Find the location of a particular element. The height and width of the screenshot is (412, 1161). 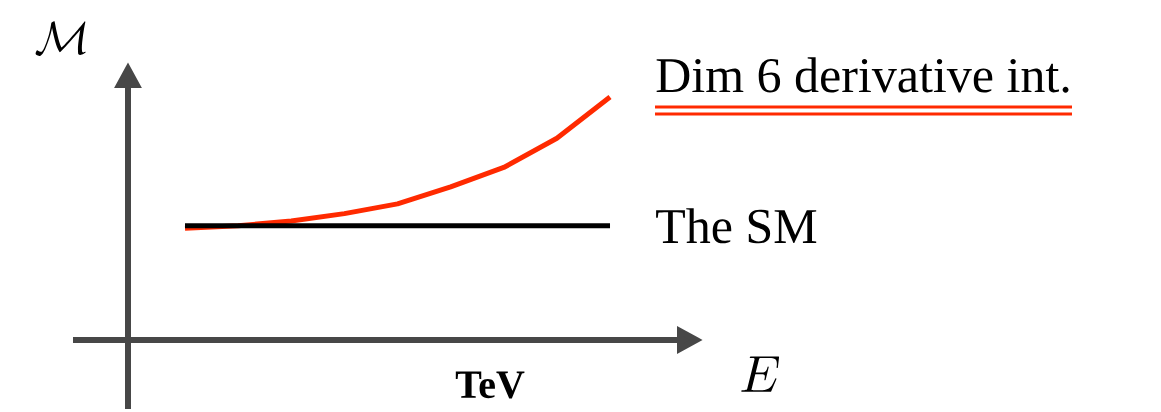

series-label: Dim 6 derivative int. is located at coordinates (862, 75).